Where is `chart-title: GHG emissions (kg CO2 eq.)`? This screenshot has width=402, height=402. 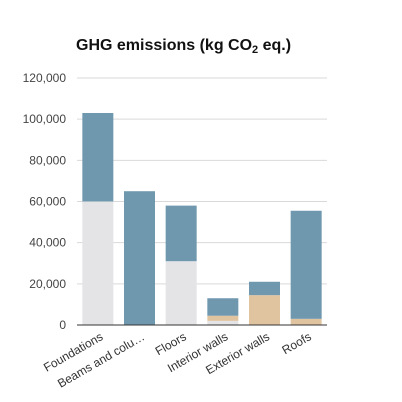 chart-title: GHG emissions (kg CO2 eq.) is located at coordinates (183, 46).